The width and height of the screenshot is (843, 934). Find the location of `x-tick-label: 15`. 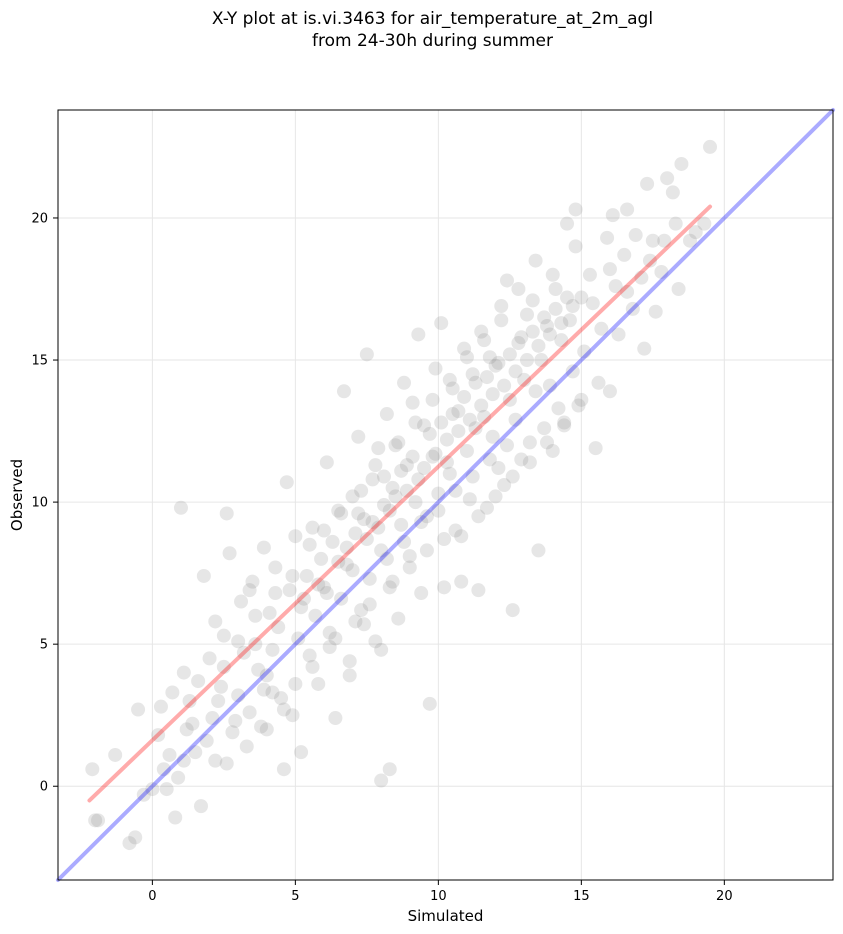

x-tick-label: 15 is located at coordinates (581, 896).